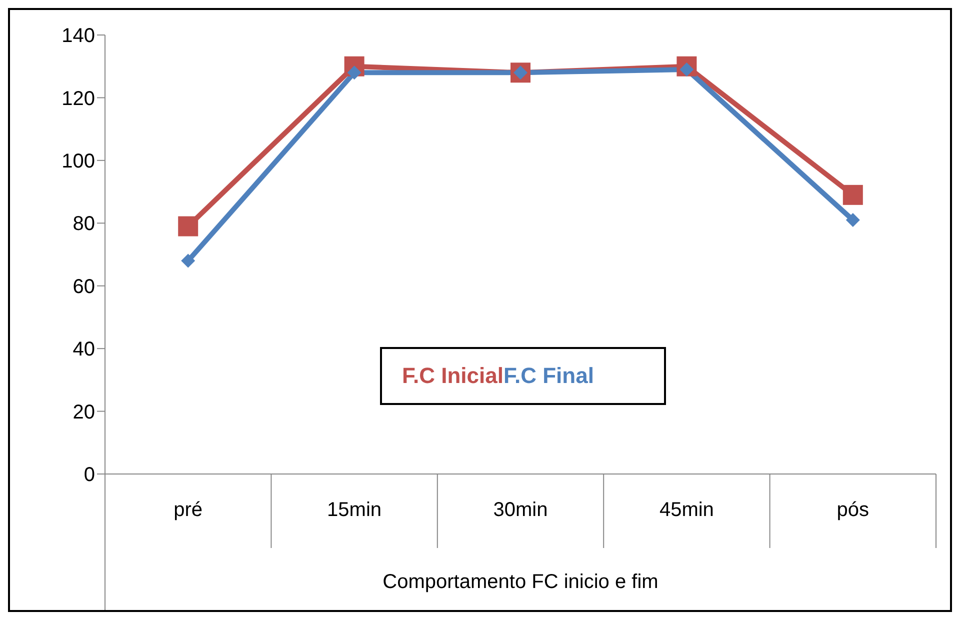 Image resolution: width=955 pixels, height=619 pixels. I want to click on y-tick-label: 20, so click(83, 412).